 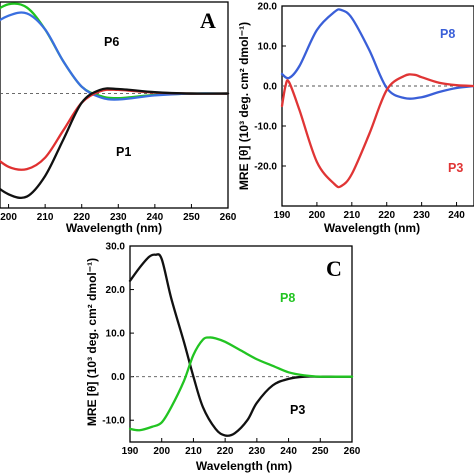 What do you see at coordinates (351, 215) in the screenshot?
I see `panel-b-x-tick-label: 210` at bounding box center [351, 215].